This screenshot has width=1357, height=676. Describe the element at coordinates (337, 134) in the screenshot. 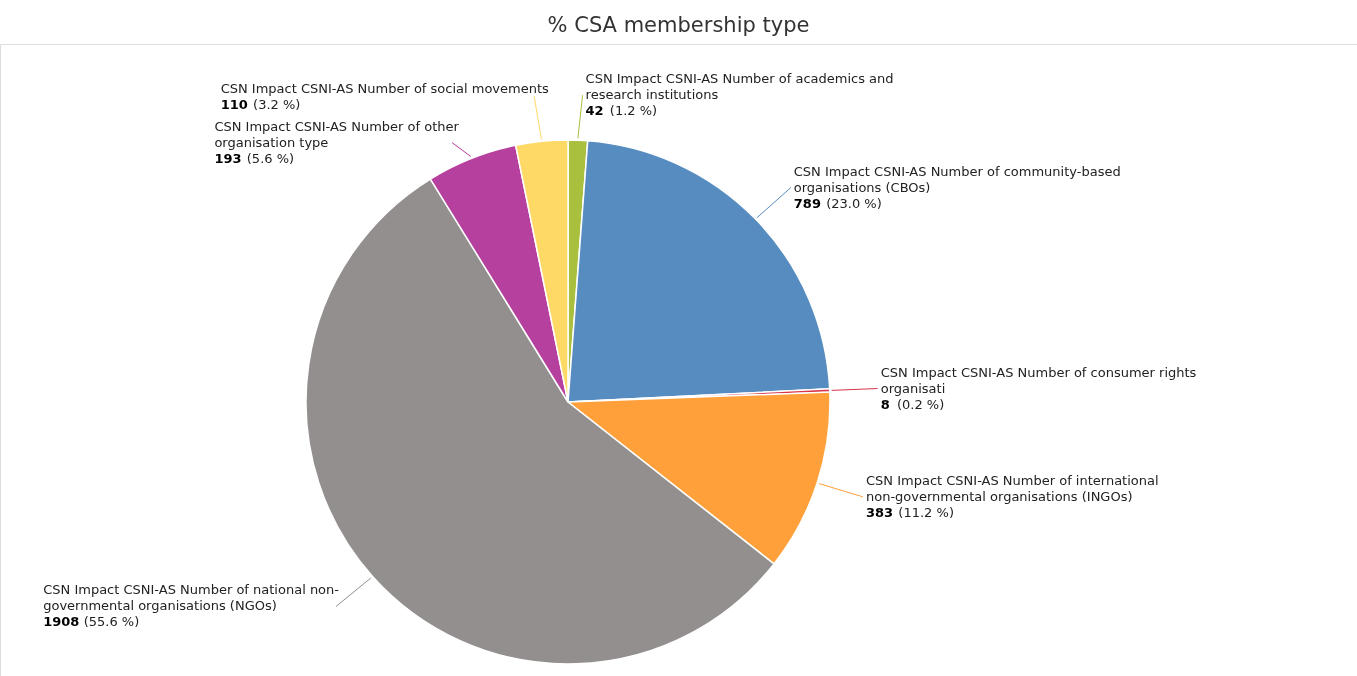

I see `slice-label: CSN Impact CSNI-AS Number of other organisation type` at that location.